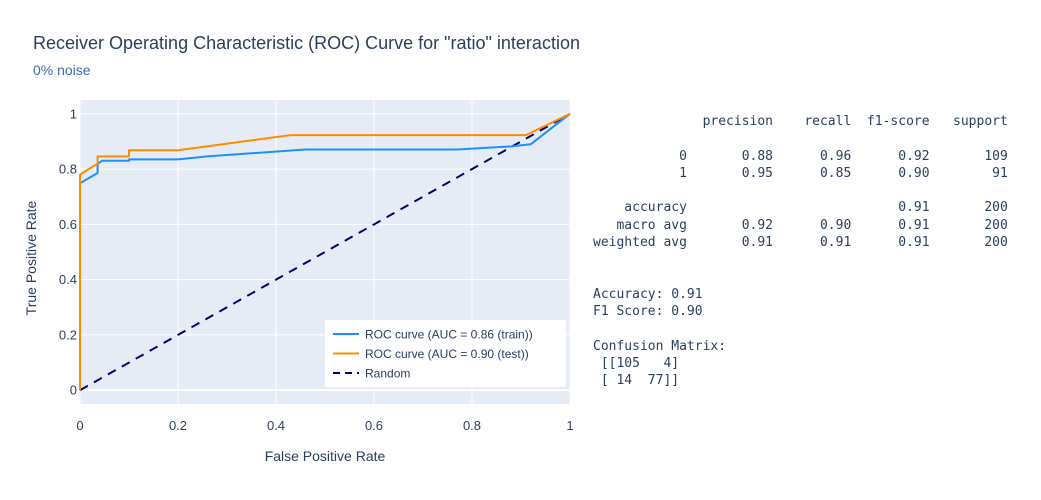 This screenshot has height=500, width=1041. Describe the element at coordinates (73, 113) in the screenshot. I see `y-tick-label: 1` at that location.